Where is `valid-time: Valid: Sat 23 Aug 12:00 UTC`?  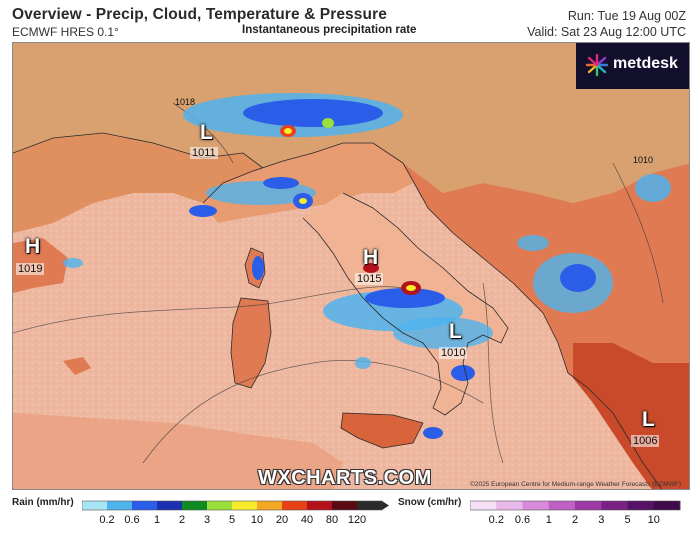
valid-time: Valid: Sat 23 Aug 12:00 UTC is located at coordinates (606, 32).